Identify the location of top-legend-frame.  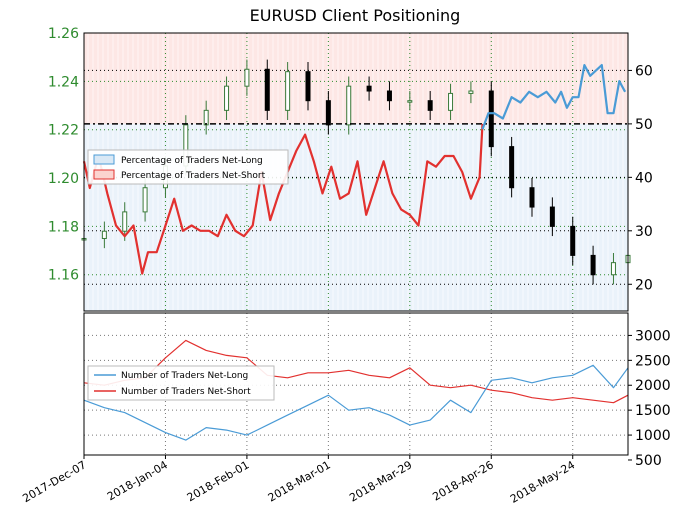
(188, 167).